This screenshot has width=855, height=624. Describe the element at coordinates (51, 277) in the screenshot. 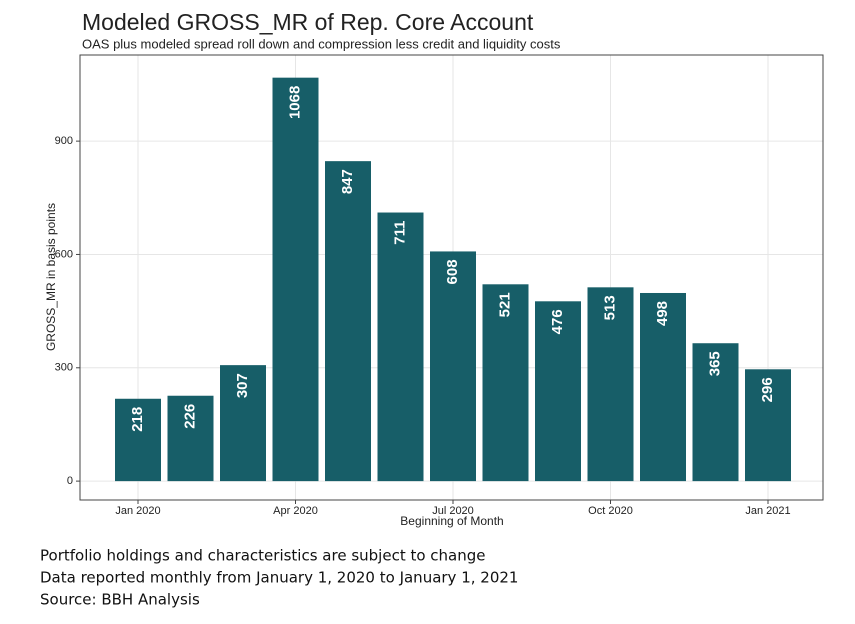

I see `y-axis-label: GROSS_MR in basis points` at that location.